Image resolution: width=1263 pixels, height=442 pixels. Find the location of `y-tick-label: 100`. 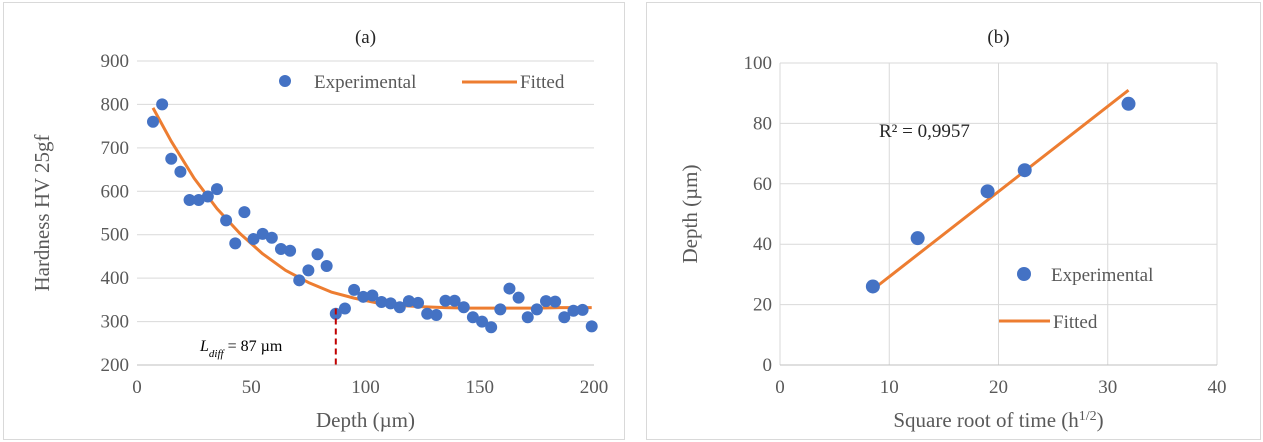

y-tick-label: 100 is located at coordinates (758, 63).